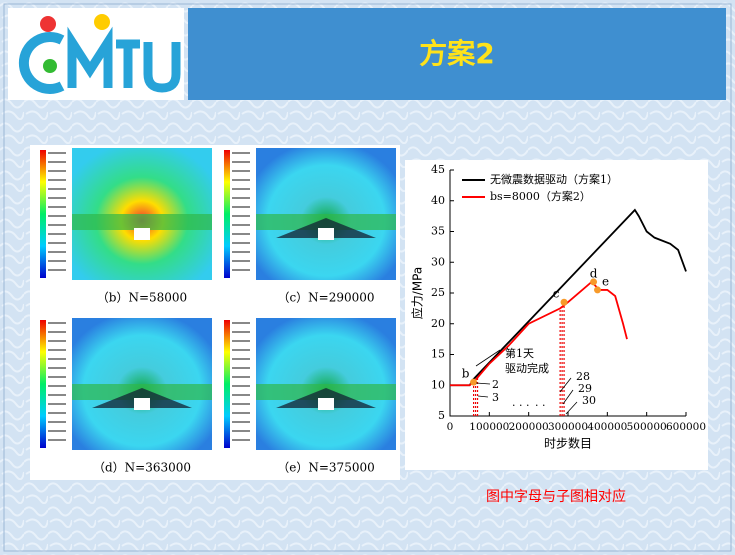 This screenshot has width=735, height=555. I want to click on simulation-image: （e）N=375000, so click(310, 396).